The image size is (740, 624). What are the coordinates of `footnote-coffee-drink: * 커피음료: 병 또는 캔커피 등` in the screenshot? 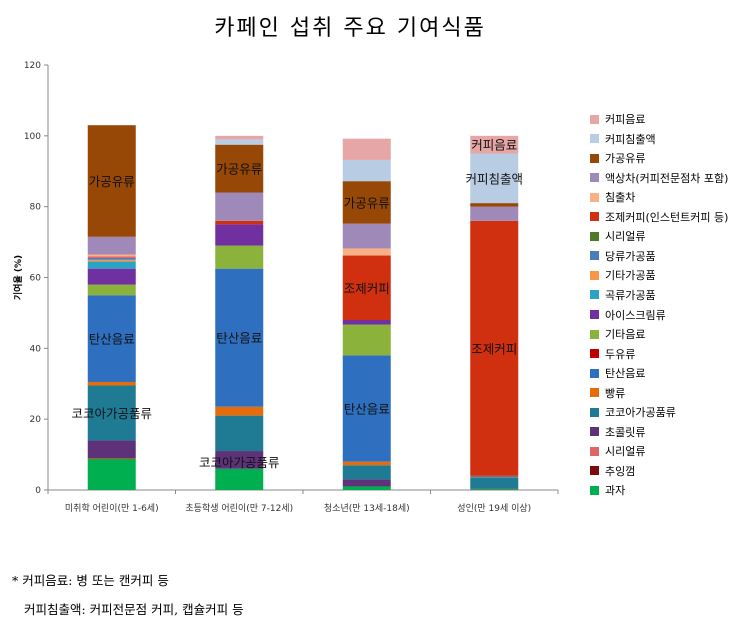 It's located at (90, 580).